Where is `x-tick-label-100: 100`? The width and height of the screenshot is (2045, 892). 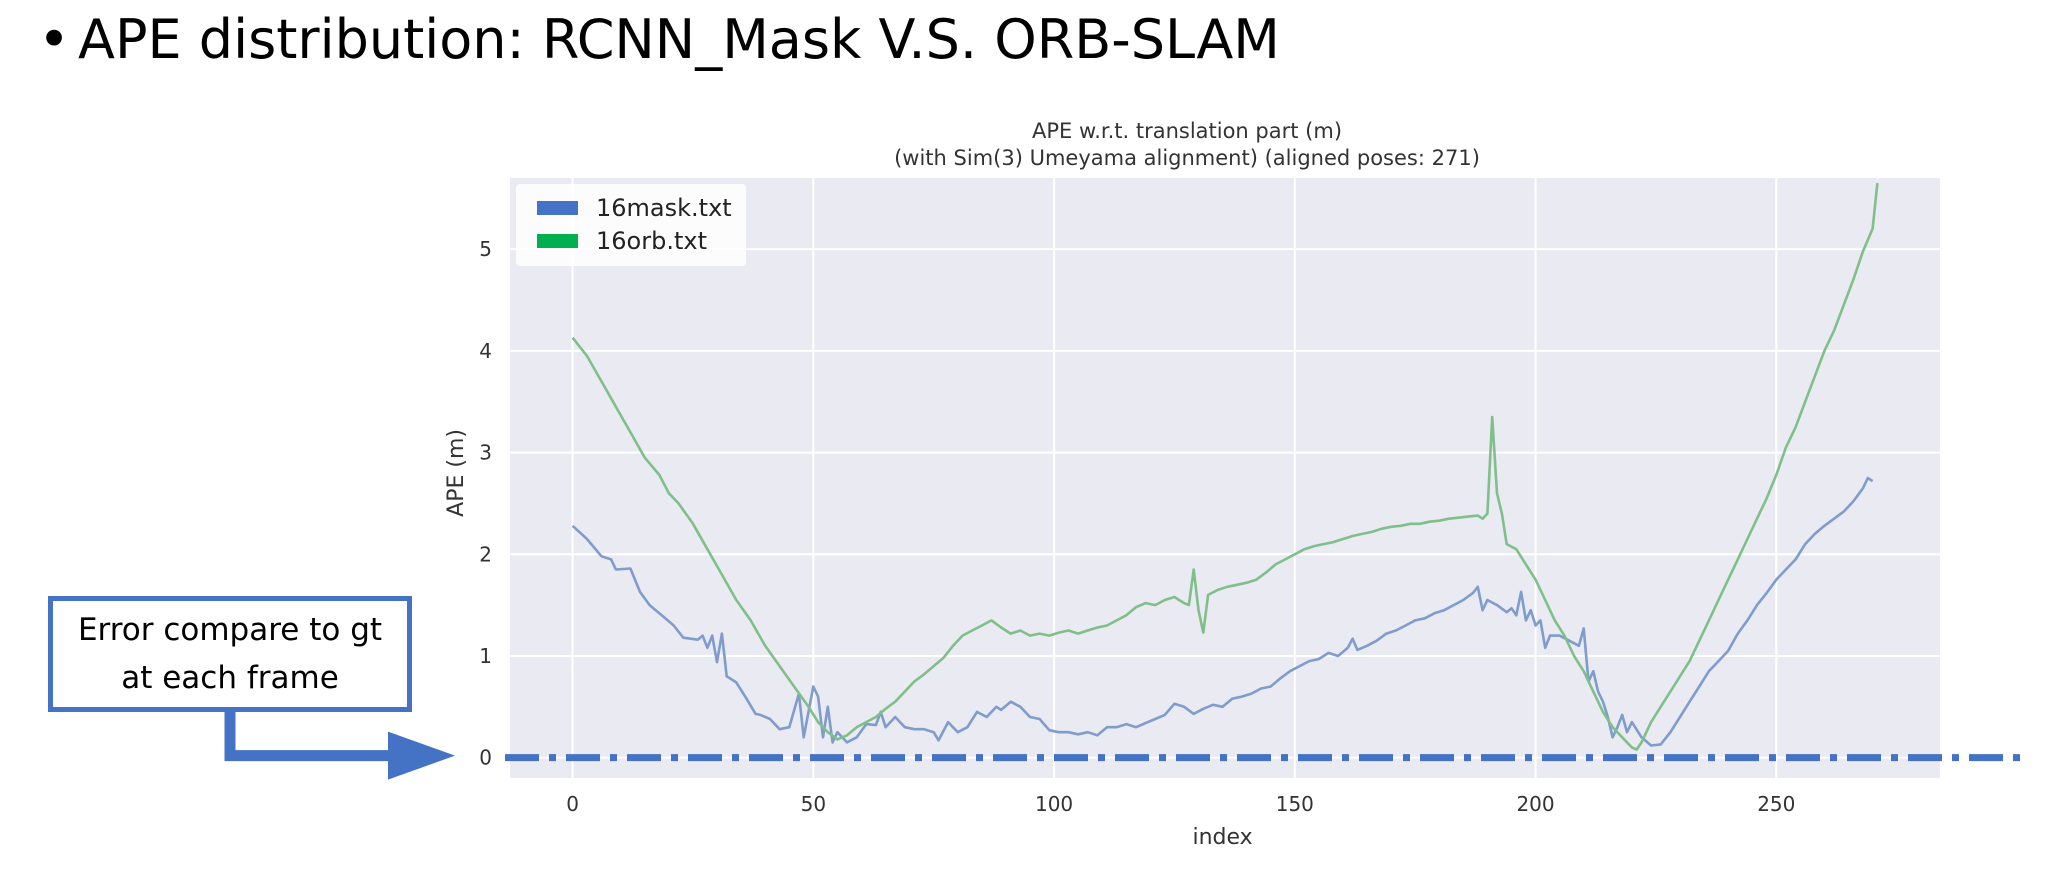
x-tick-label-100: 100 is located at coordinates (1054, 804).